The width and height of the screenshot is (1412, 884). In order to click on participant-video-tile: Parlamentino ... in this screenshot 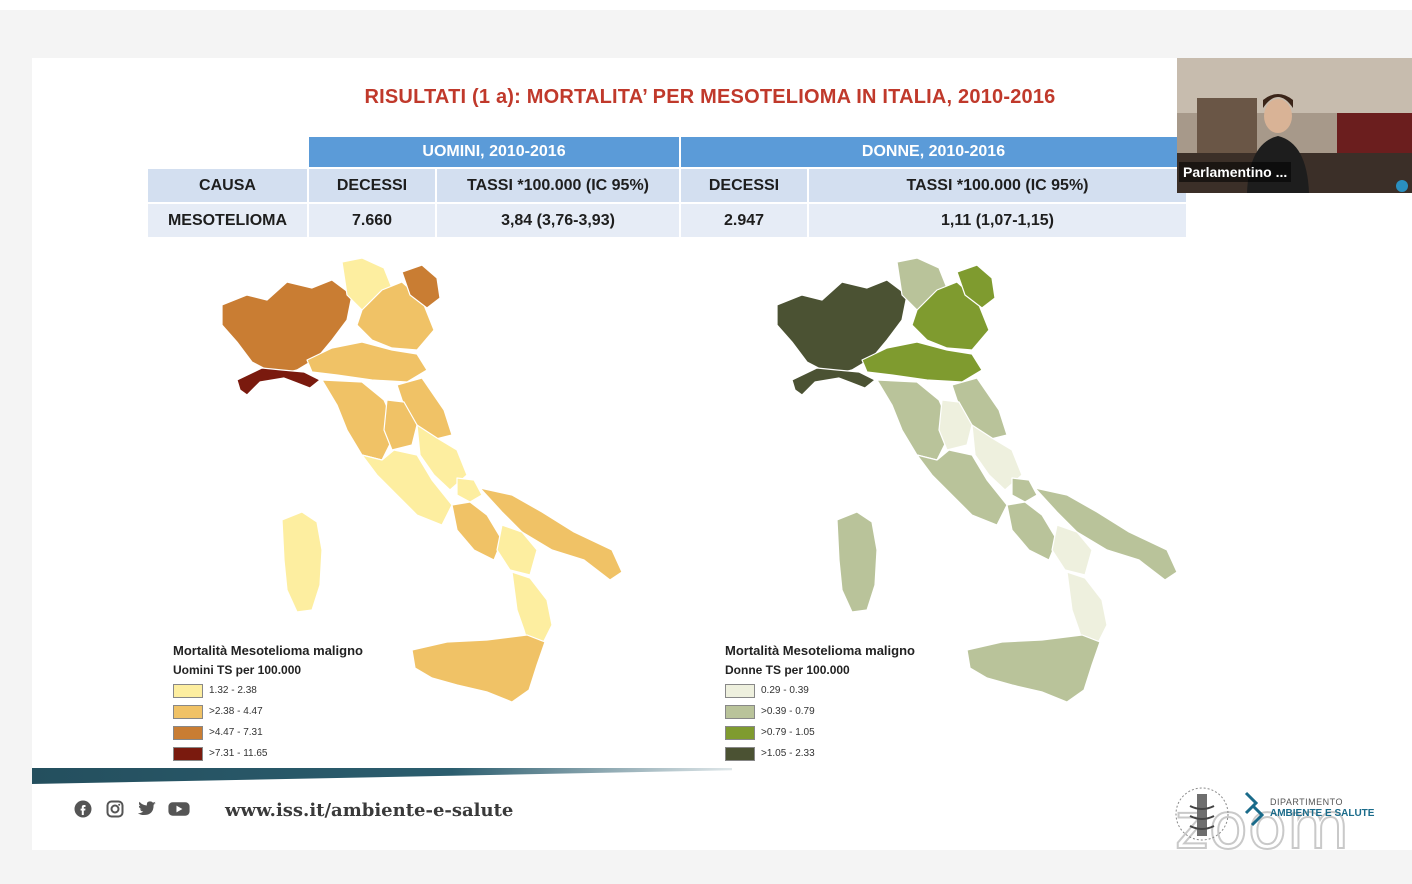, I will do `click(1294, 125)`.